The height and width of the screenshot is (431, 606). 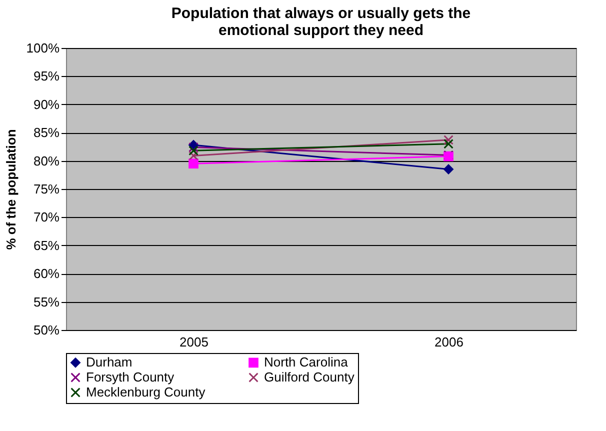 I want to click on legend-label: Durham, so click(x=109, y=362).